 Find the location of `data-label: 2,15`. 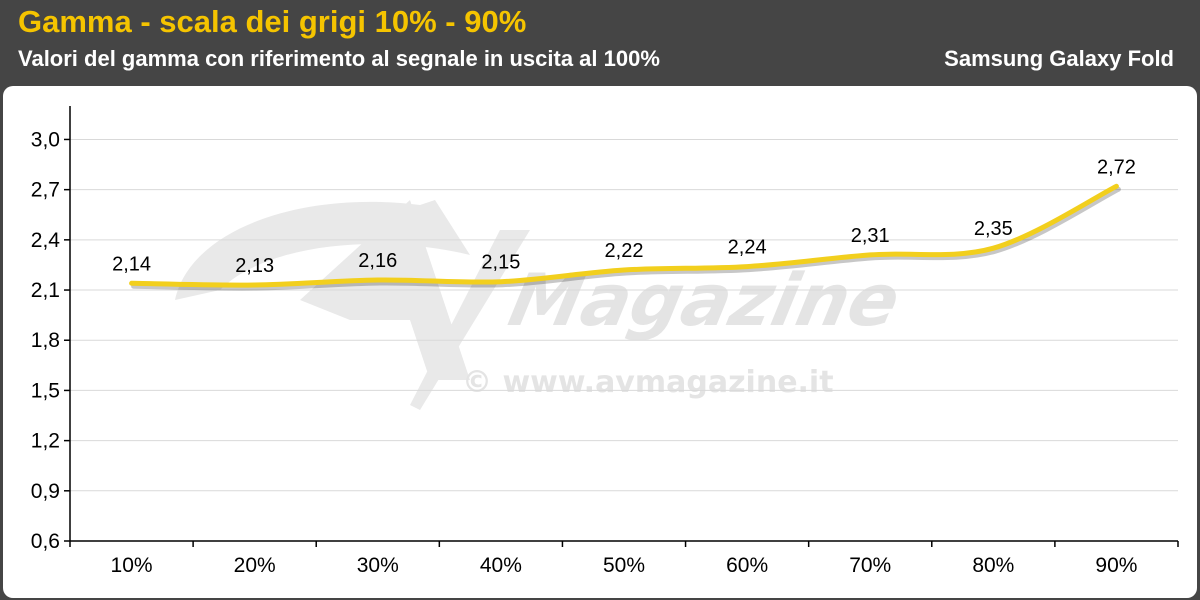

data-label: 2,15 is located at coordinates (500, 263).